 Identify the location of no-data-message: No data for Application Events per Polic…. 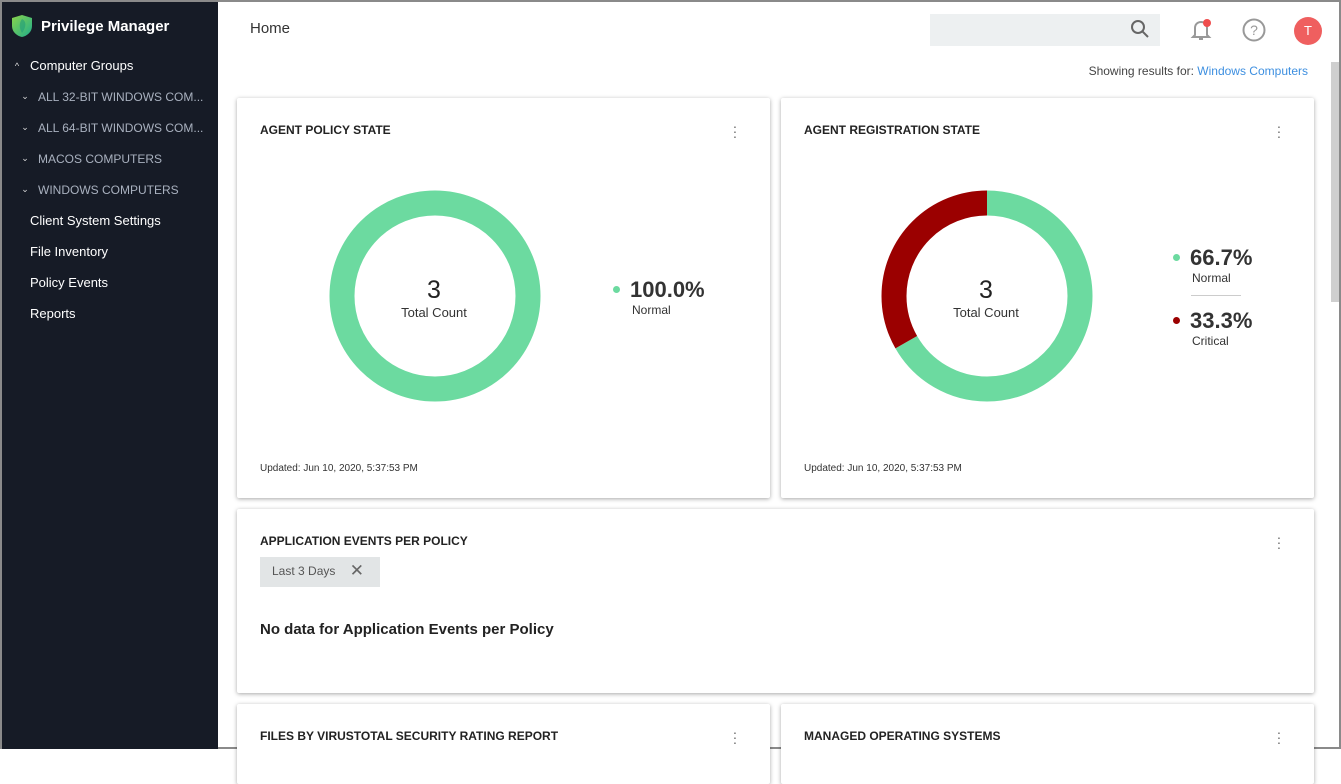
(407, 629).